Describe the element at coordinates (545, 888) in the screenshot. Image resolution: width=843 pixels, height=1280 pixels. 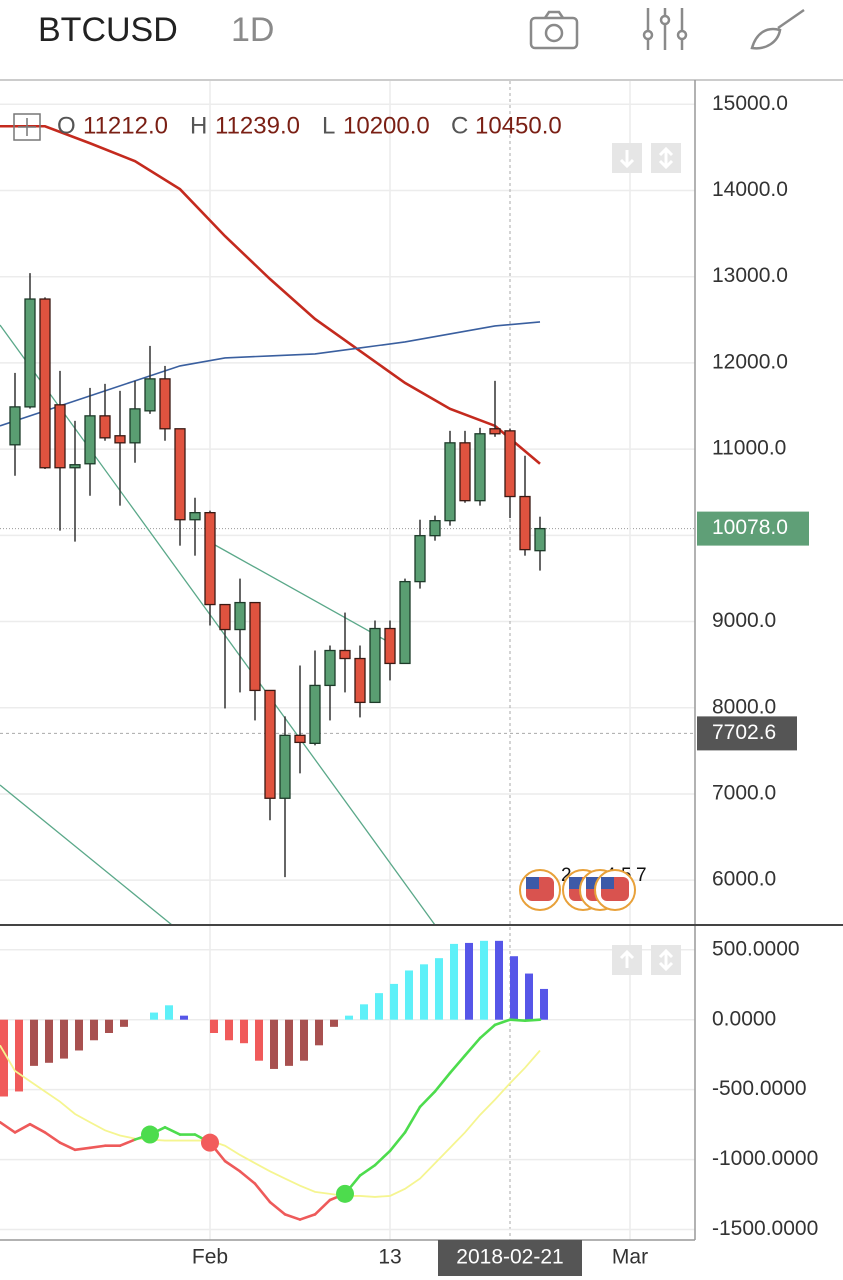
I see `event-flag: 2` at that location.